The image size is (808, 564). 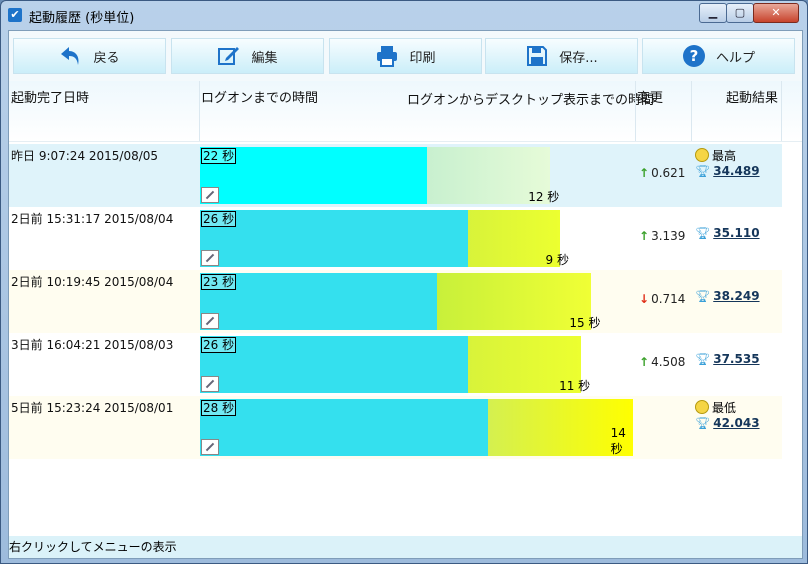 I want to click on status-text: 右クリックしてメニューの表示, so click(x=93, y=547).